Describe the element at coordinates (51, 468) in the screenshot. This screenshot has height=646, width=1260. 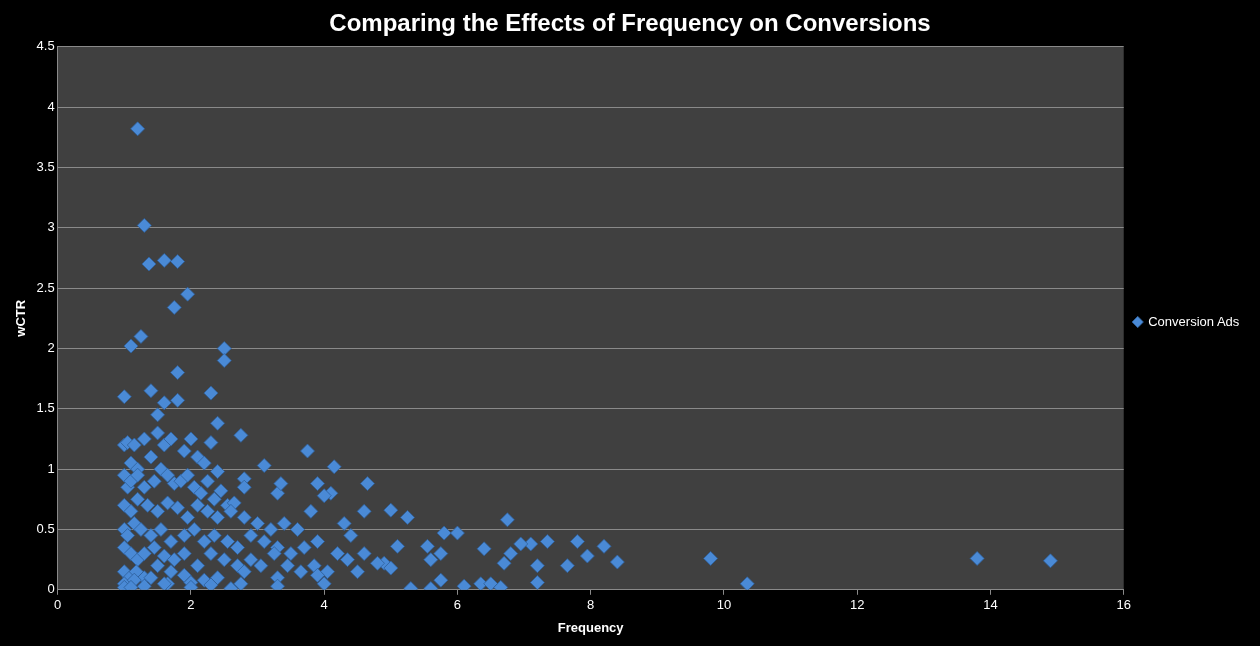
I see `y-tick-label: 1` at that location.